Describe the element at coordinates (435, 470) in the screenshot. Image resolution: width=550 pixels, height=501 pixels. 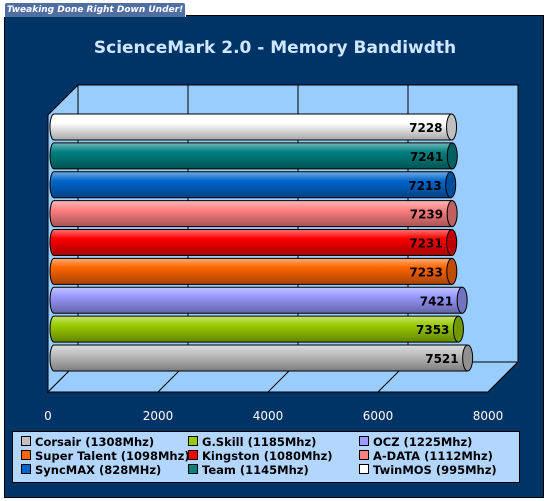
I see `legend-label: TwinMOS (995Mhz)` at that location.